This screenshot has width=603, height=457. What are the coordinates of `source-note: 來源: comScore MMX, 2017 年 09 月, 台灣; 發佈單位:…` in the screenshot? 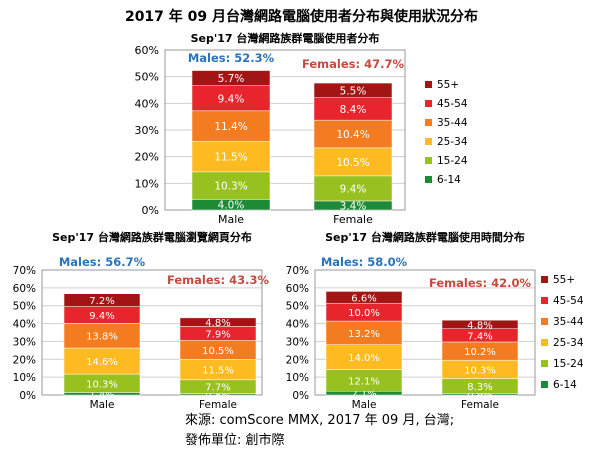 It's located at (319, 431).